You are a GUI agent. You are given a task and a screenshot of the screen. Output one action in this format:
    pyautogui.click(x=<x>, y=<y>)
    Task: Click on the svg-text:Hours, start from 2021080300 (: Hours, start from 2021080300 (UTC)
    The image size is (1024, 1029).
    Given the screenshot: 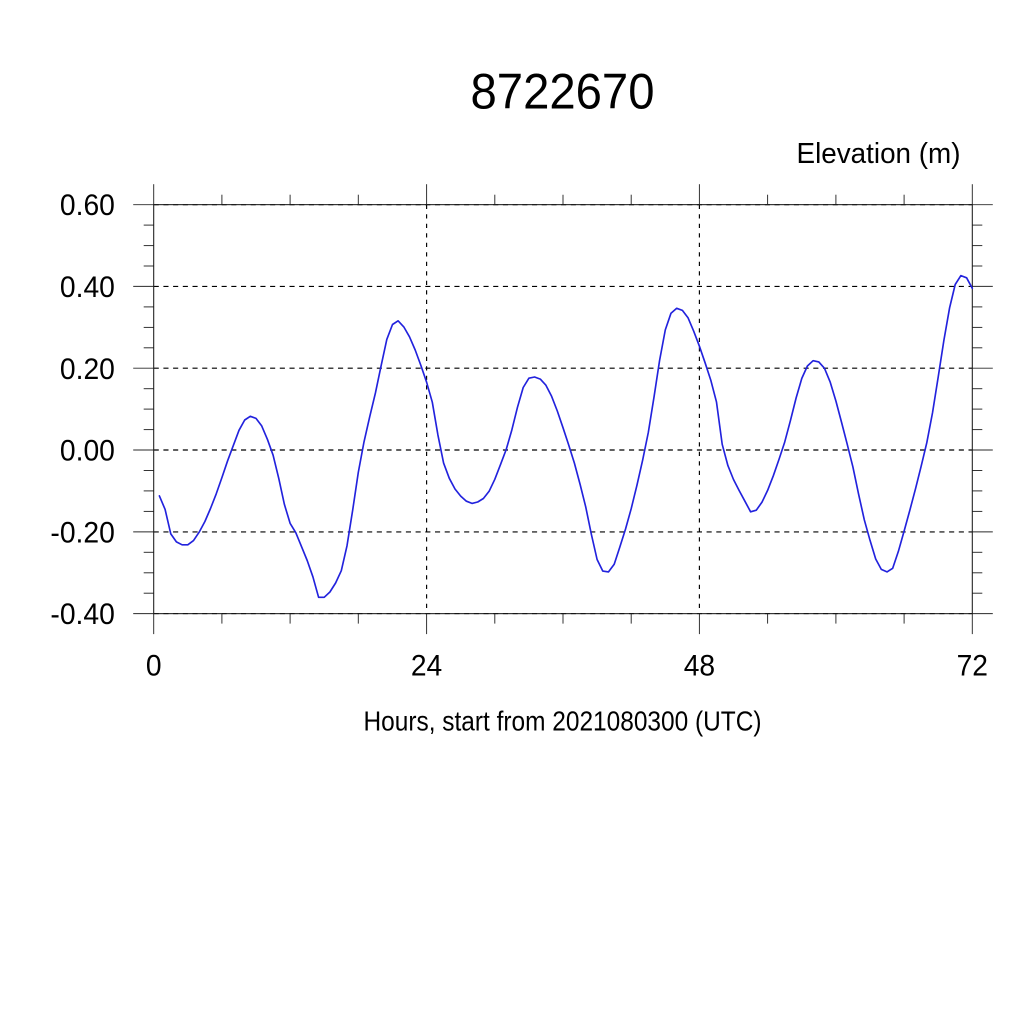 What is the action you would take?
    pyautogui.click(x=563, y=721)
    